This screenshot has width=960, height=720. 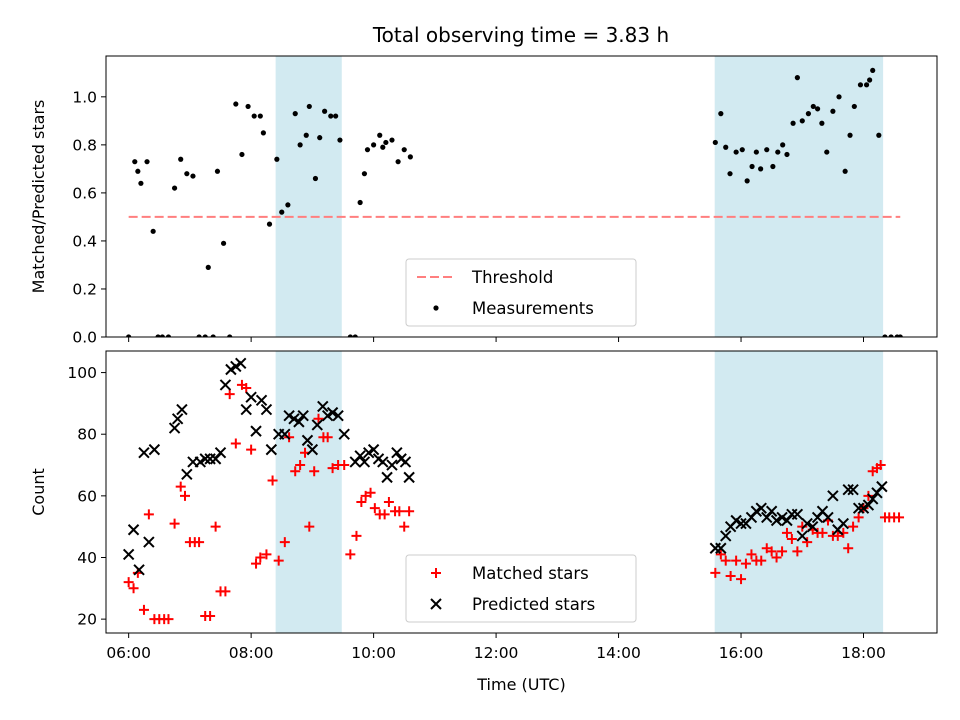 What do you see at coordinates (84, 241) in the screenshot?
I see `y-tick-label: 0.4` at bounding box center [84, 241].